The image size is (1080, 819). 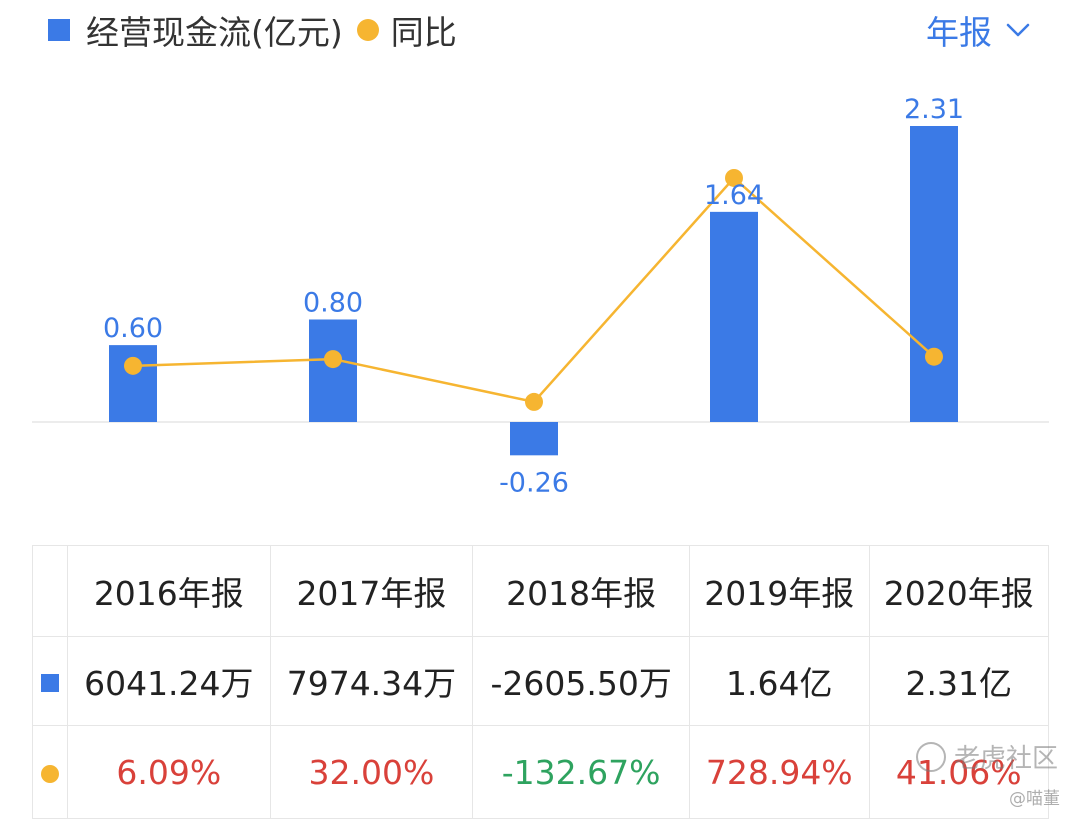 I want to click on table-cell: 728.94%, so click(x=779, y=772).